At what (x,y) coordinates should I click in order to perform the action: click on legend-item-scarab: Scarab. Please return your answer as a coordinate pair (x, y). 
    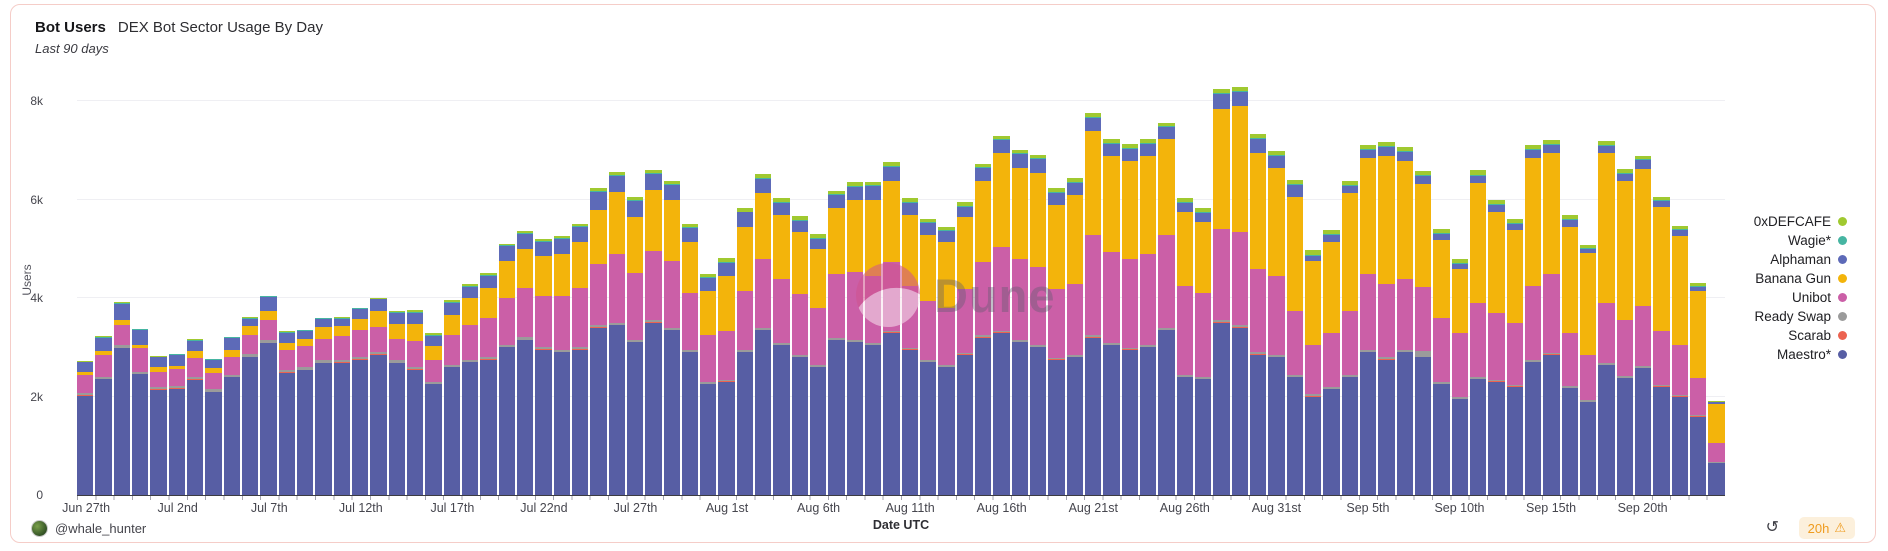
    Looking at the image, I should click on (1817, 335).